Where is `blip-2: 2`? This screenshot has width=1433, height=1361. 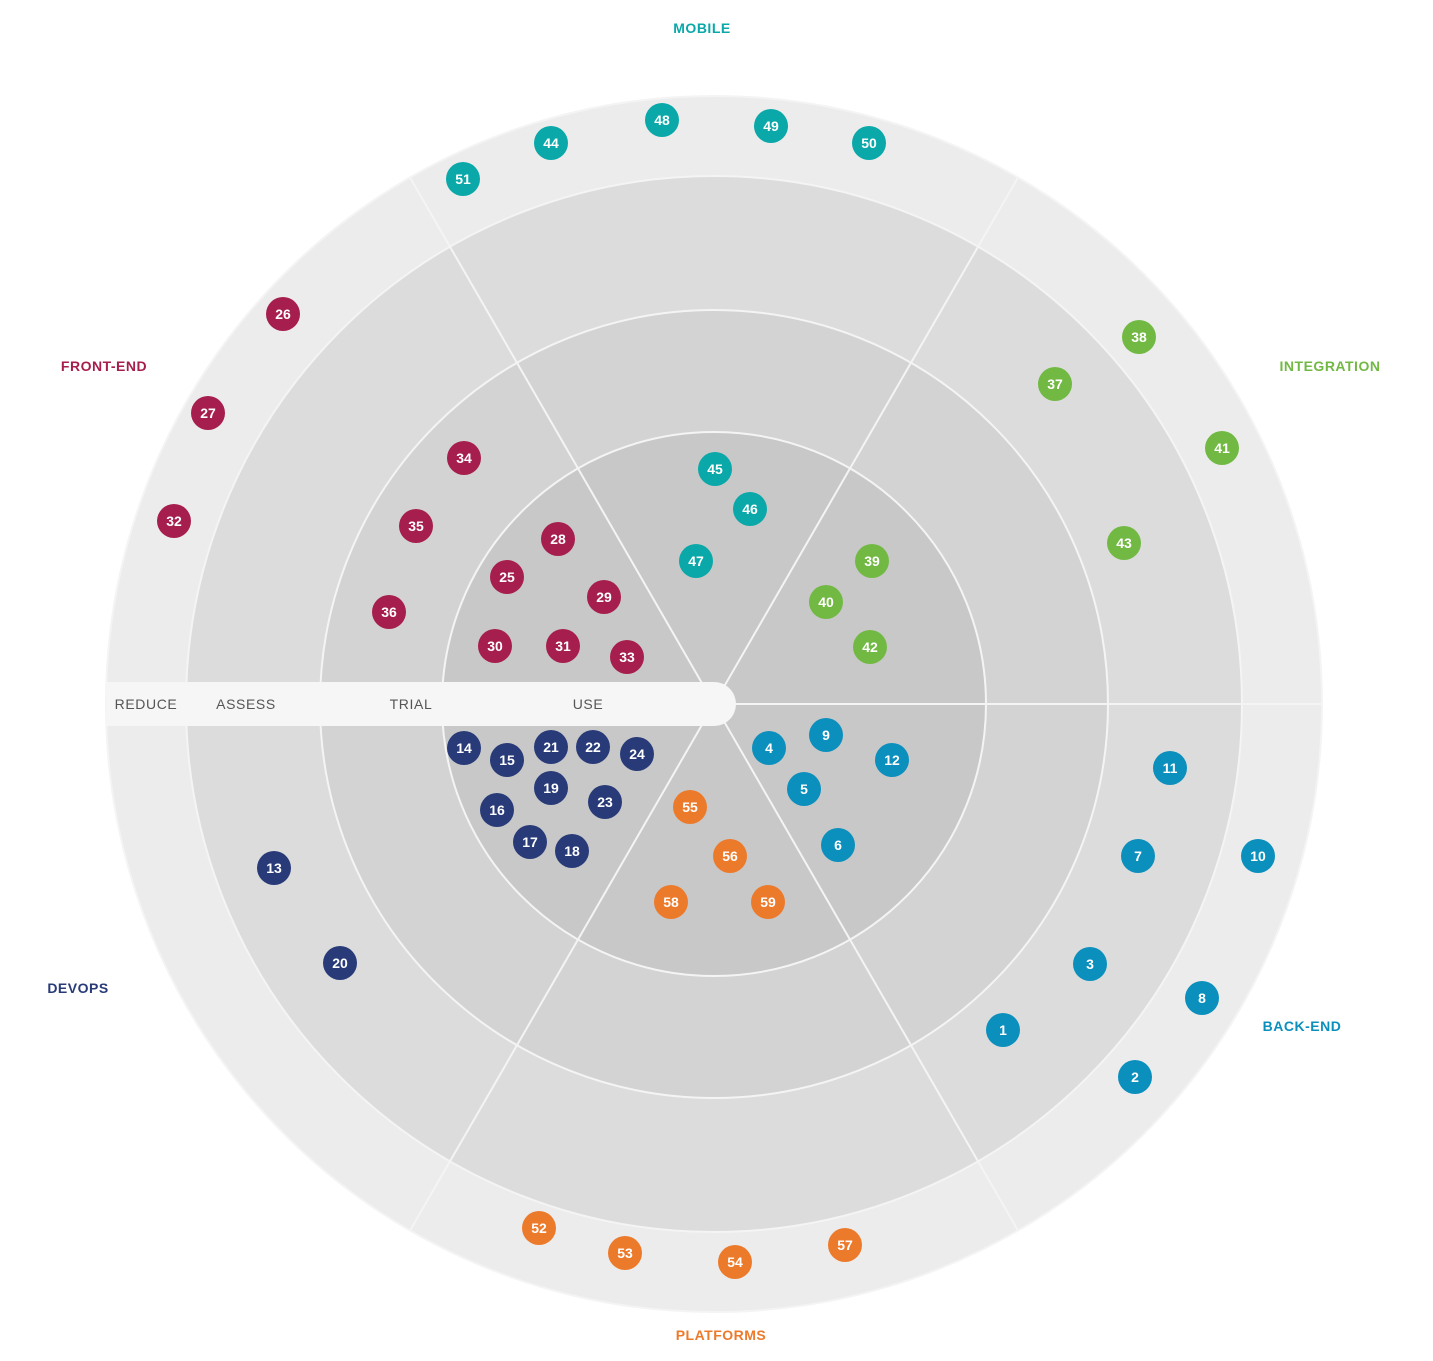 blip-2: 2 is located at coordinates (1135, 1077).